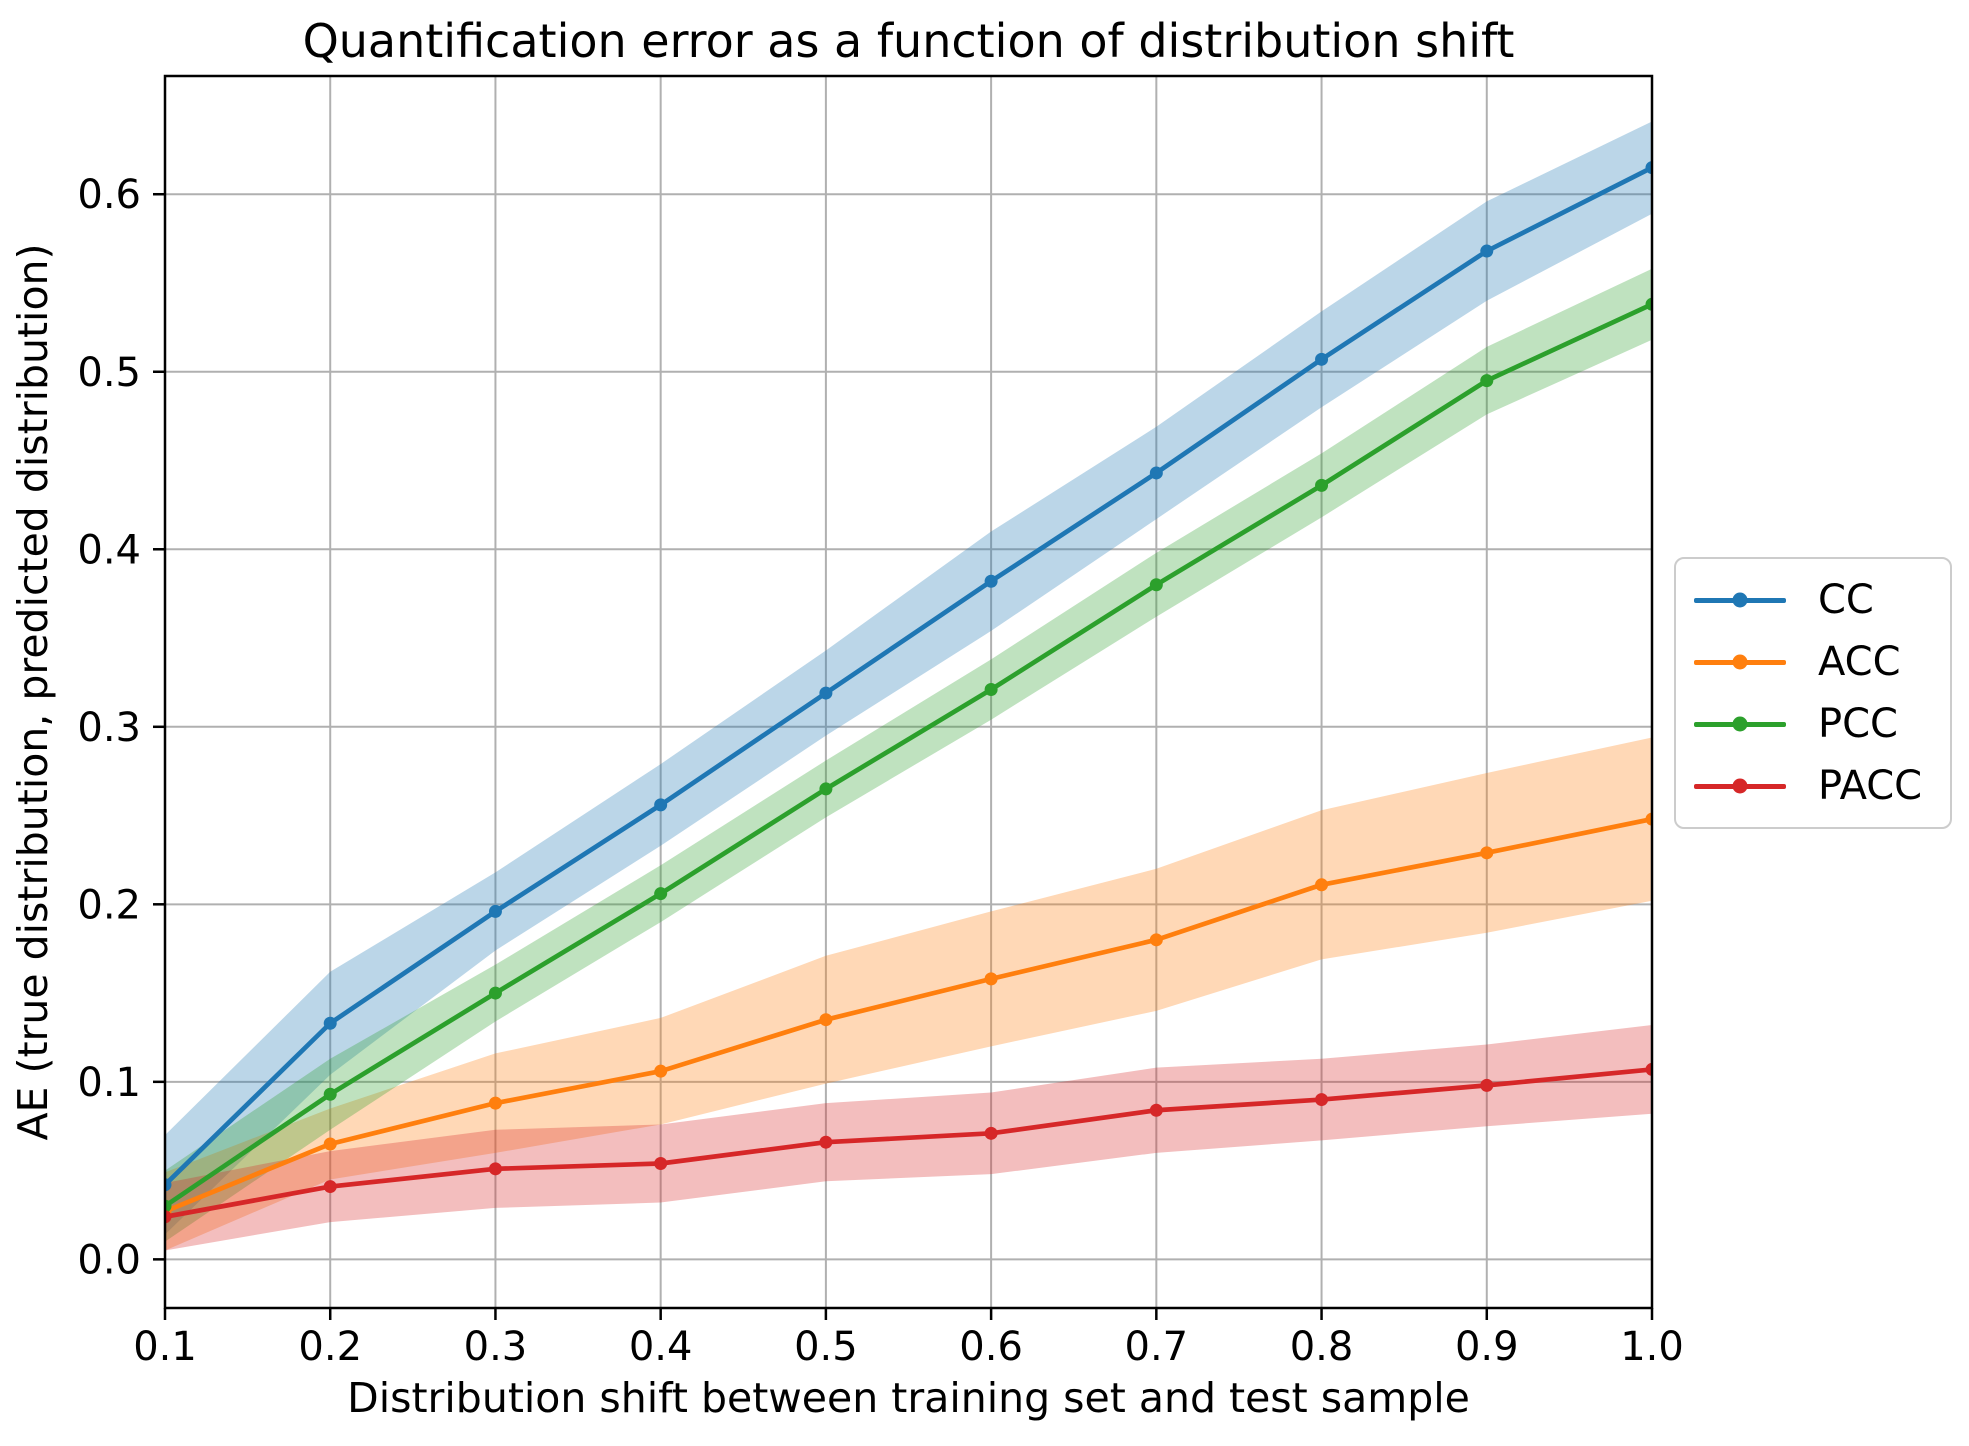  I want to click on x-tick-label: 0.3, so click(496, 1347).